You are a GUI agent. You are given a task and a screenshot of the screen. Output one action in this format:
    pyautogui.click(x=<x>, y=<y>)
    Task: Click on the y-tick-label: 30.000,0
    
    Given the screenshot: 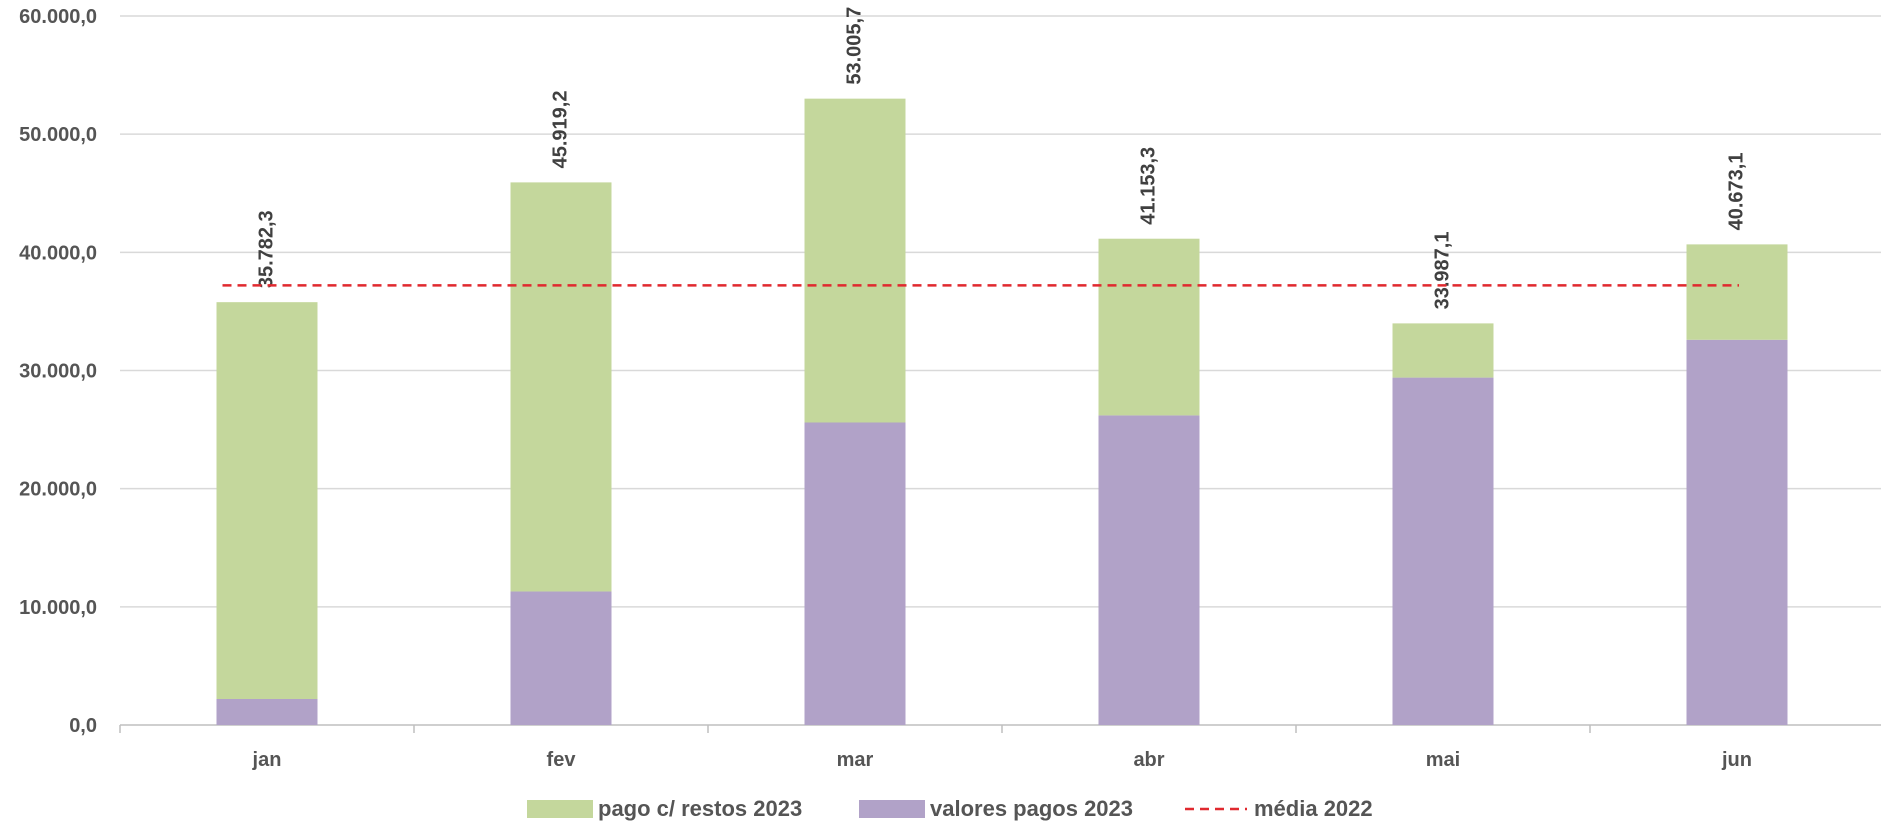 What is the action you would take?
    pyautogui.click(x=58, y=372)
    